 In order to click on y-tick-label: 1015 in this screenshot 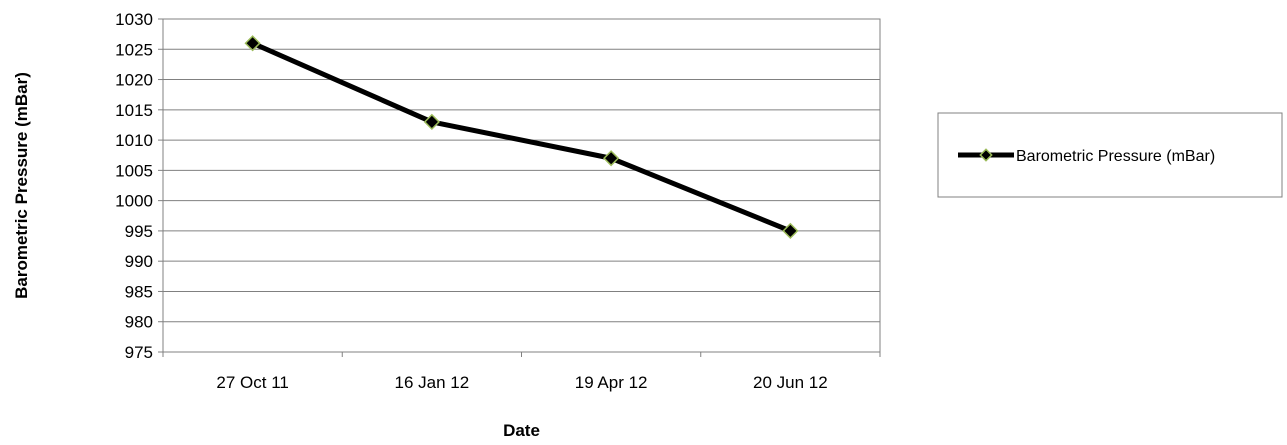, I will do `click(134, 110)`.